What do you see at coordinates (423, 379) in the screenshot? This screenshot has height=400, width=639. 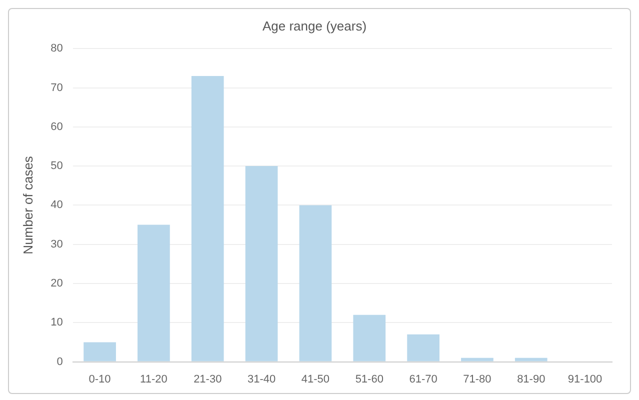 I see `x-tick-label: 61-70` at bounding box center [423, 379].